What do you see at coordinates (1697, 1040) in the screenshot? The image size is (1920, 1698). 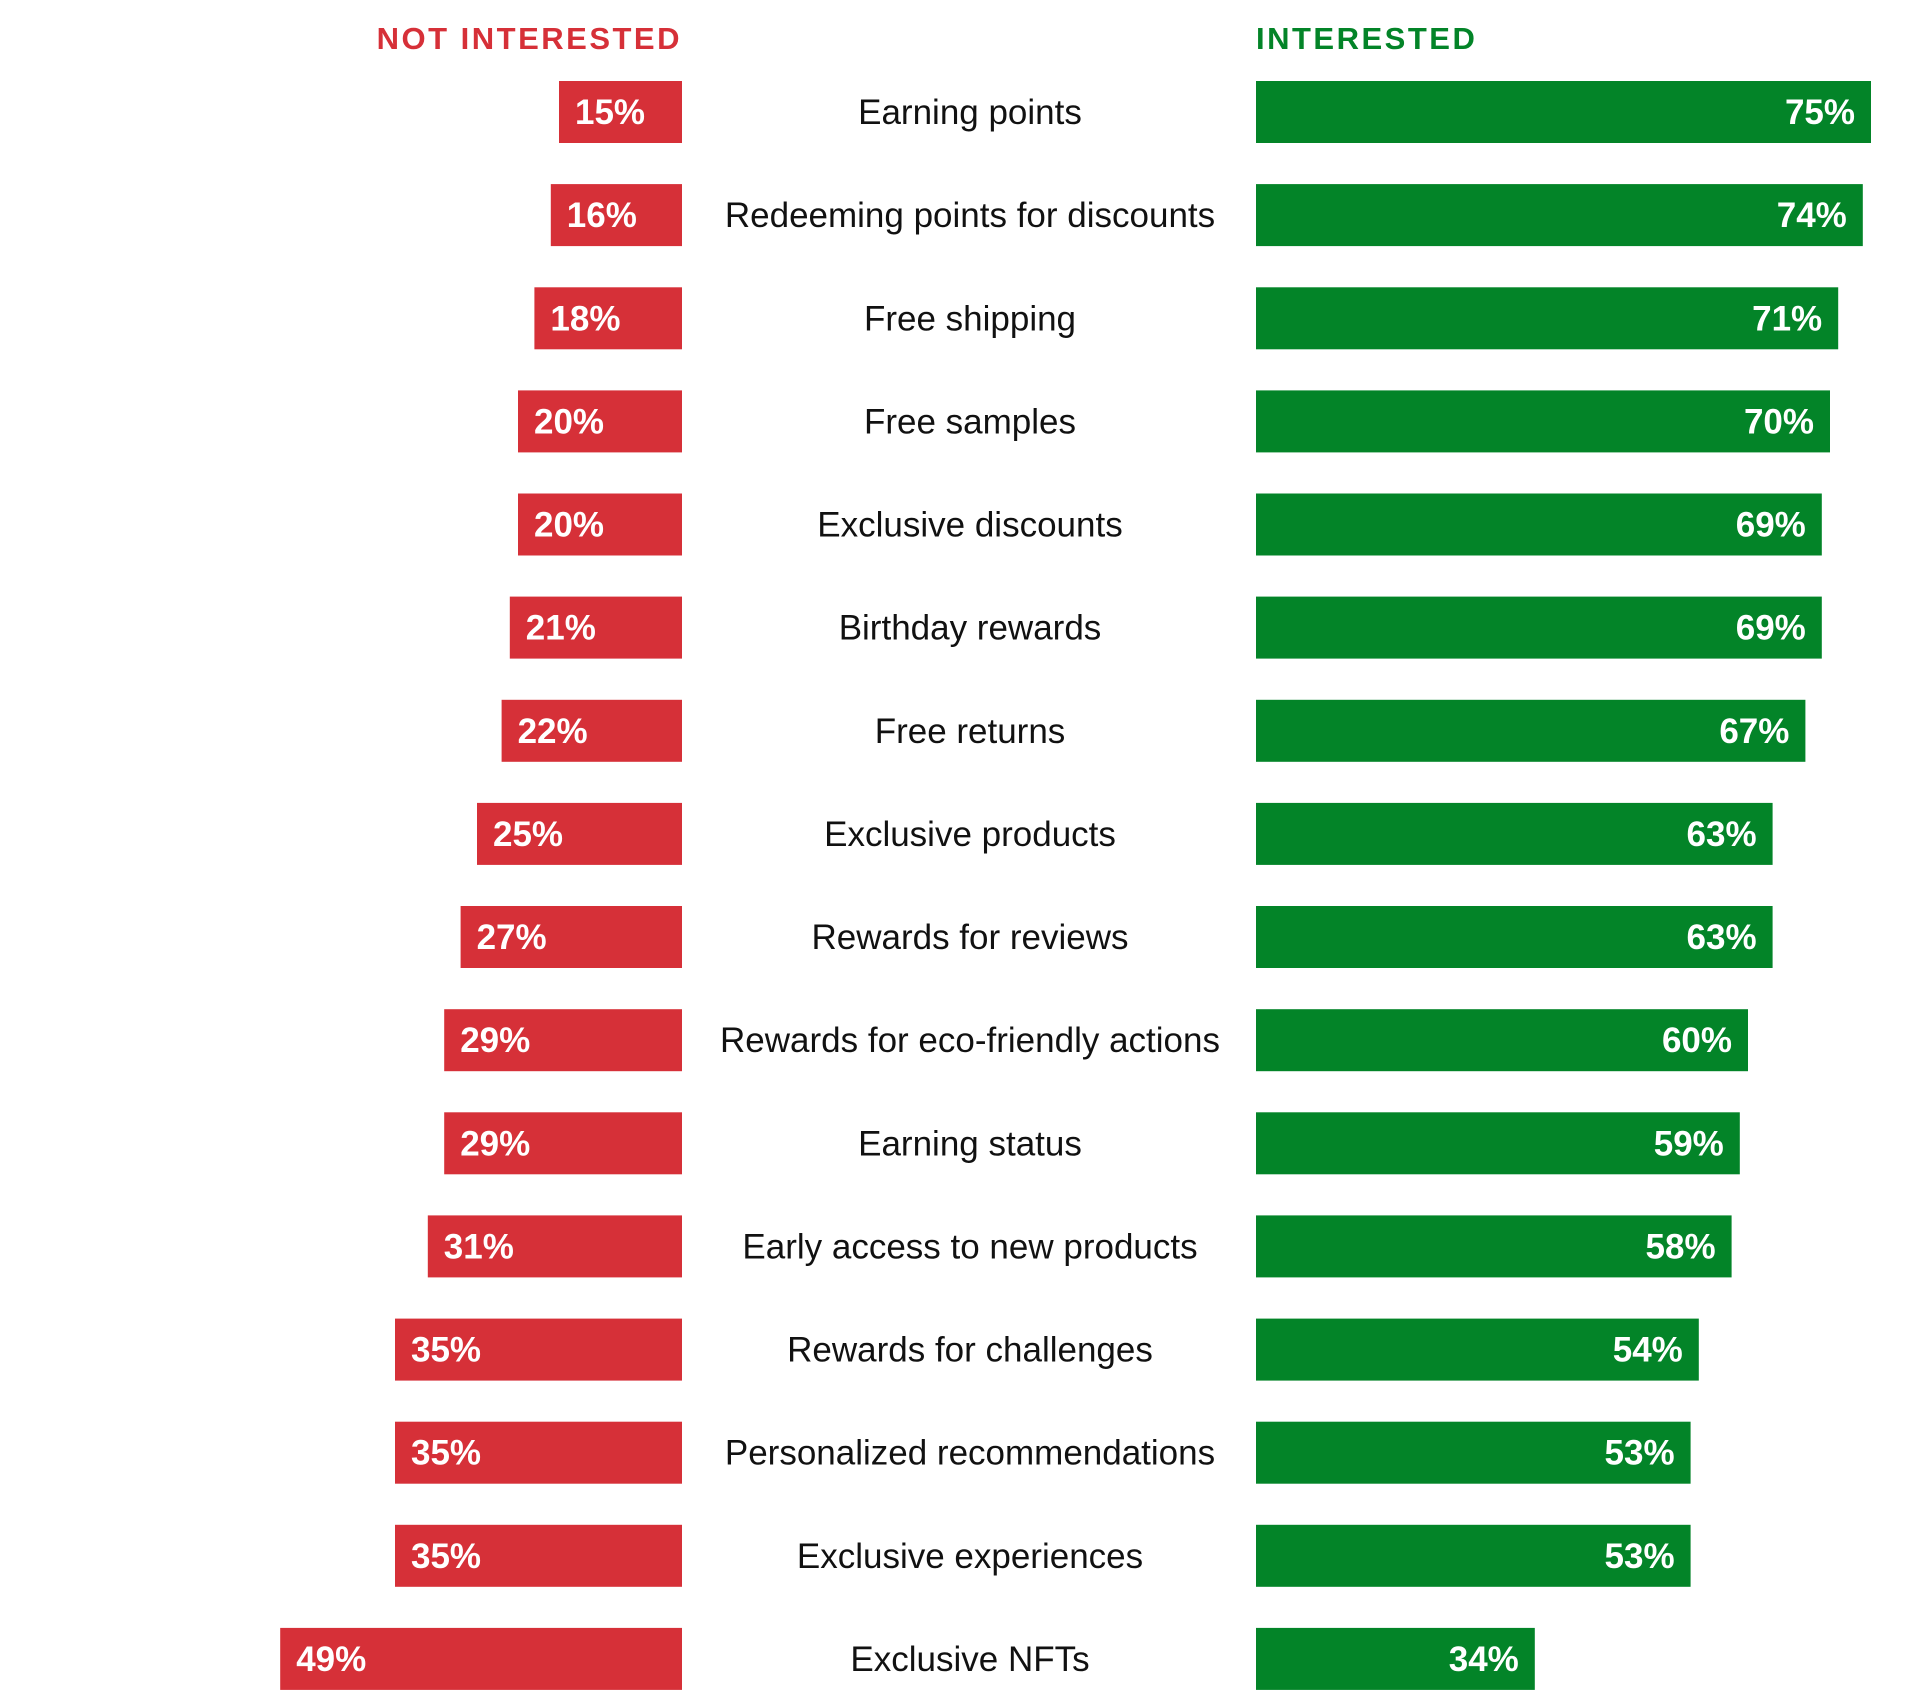 I see `value-label-interested: 60%` at bounding box center [1697, 1040].